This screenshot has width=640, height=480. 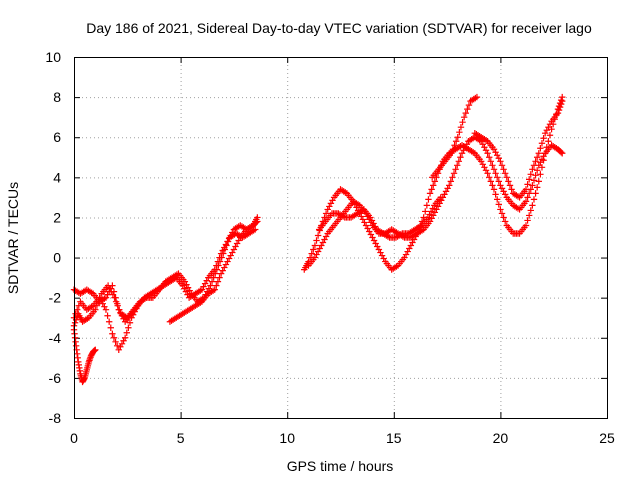 I want to click on x-tick-label: 10, so click(x=287, y=438).